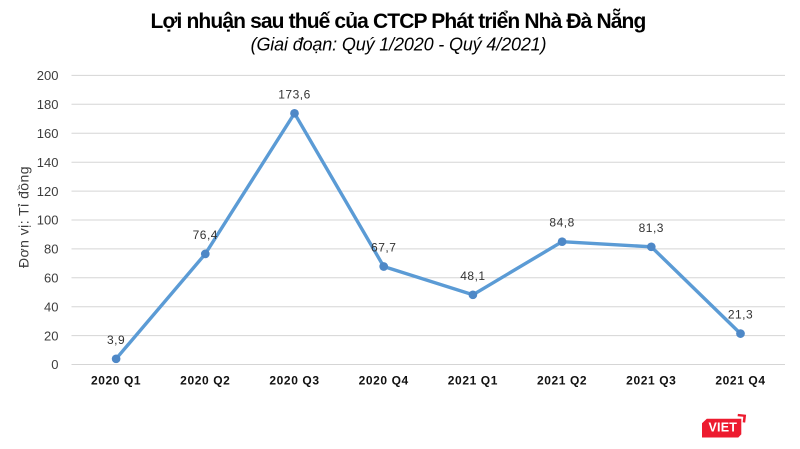  What do you see at coordinates (294, 94) in the screenshot?
I see `svg-text: 173,6` at bounding box center [294, 94].